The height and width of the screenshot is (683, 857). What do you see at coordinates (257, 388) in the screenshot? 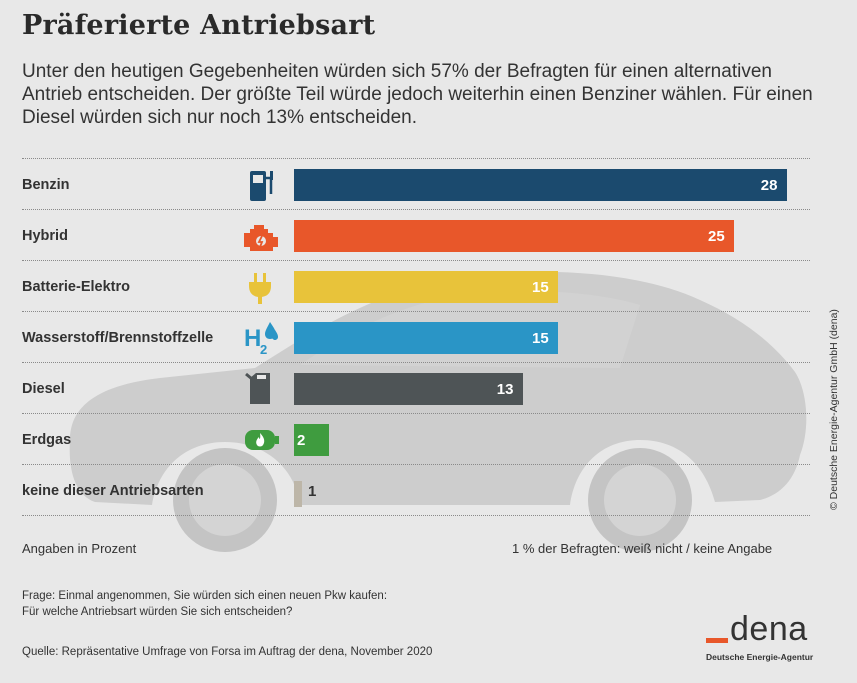
I see `jerrycan-icon` at bounding box center [257, 388].